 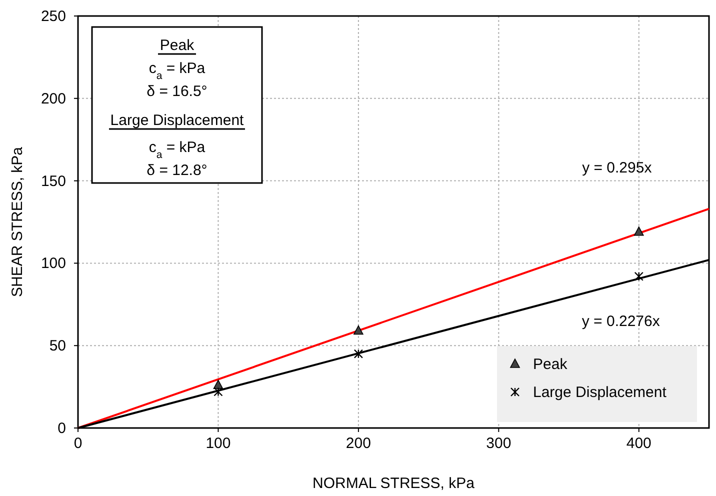 What do you see at coordinates (53, 181) in the screenshot?
I see `y-tick-label: 150` at bounding box center [53, 181].